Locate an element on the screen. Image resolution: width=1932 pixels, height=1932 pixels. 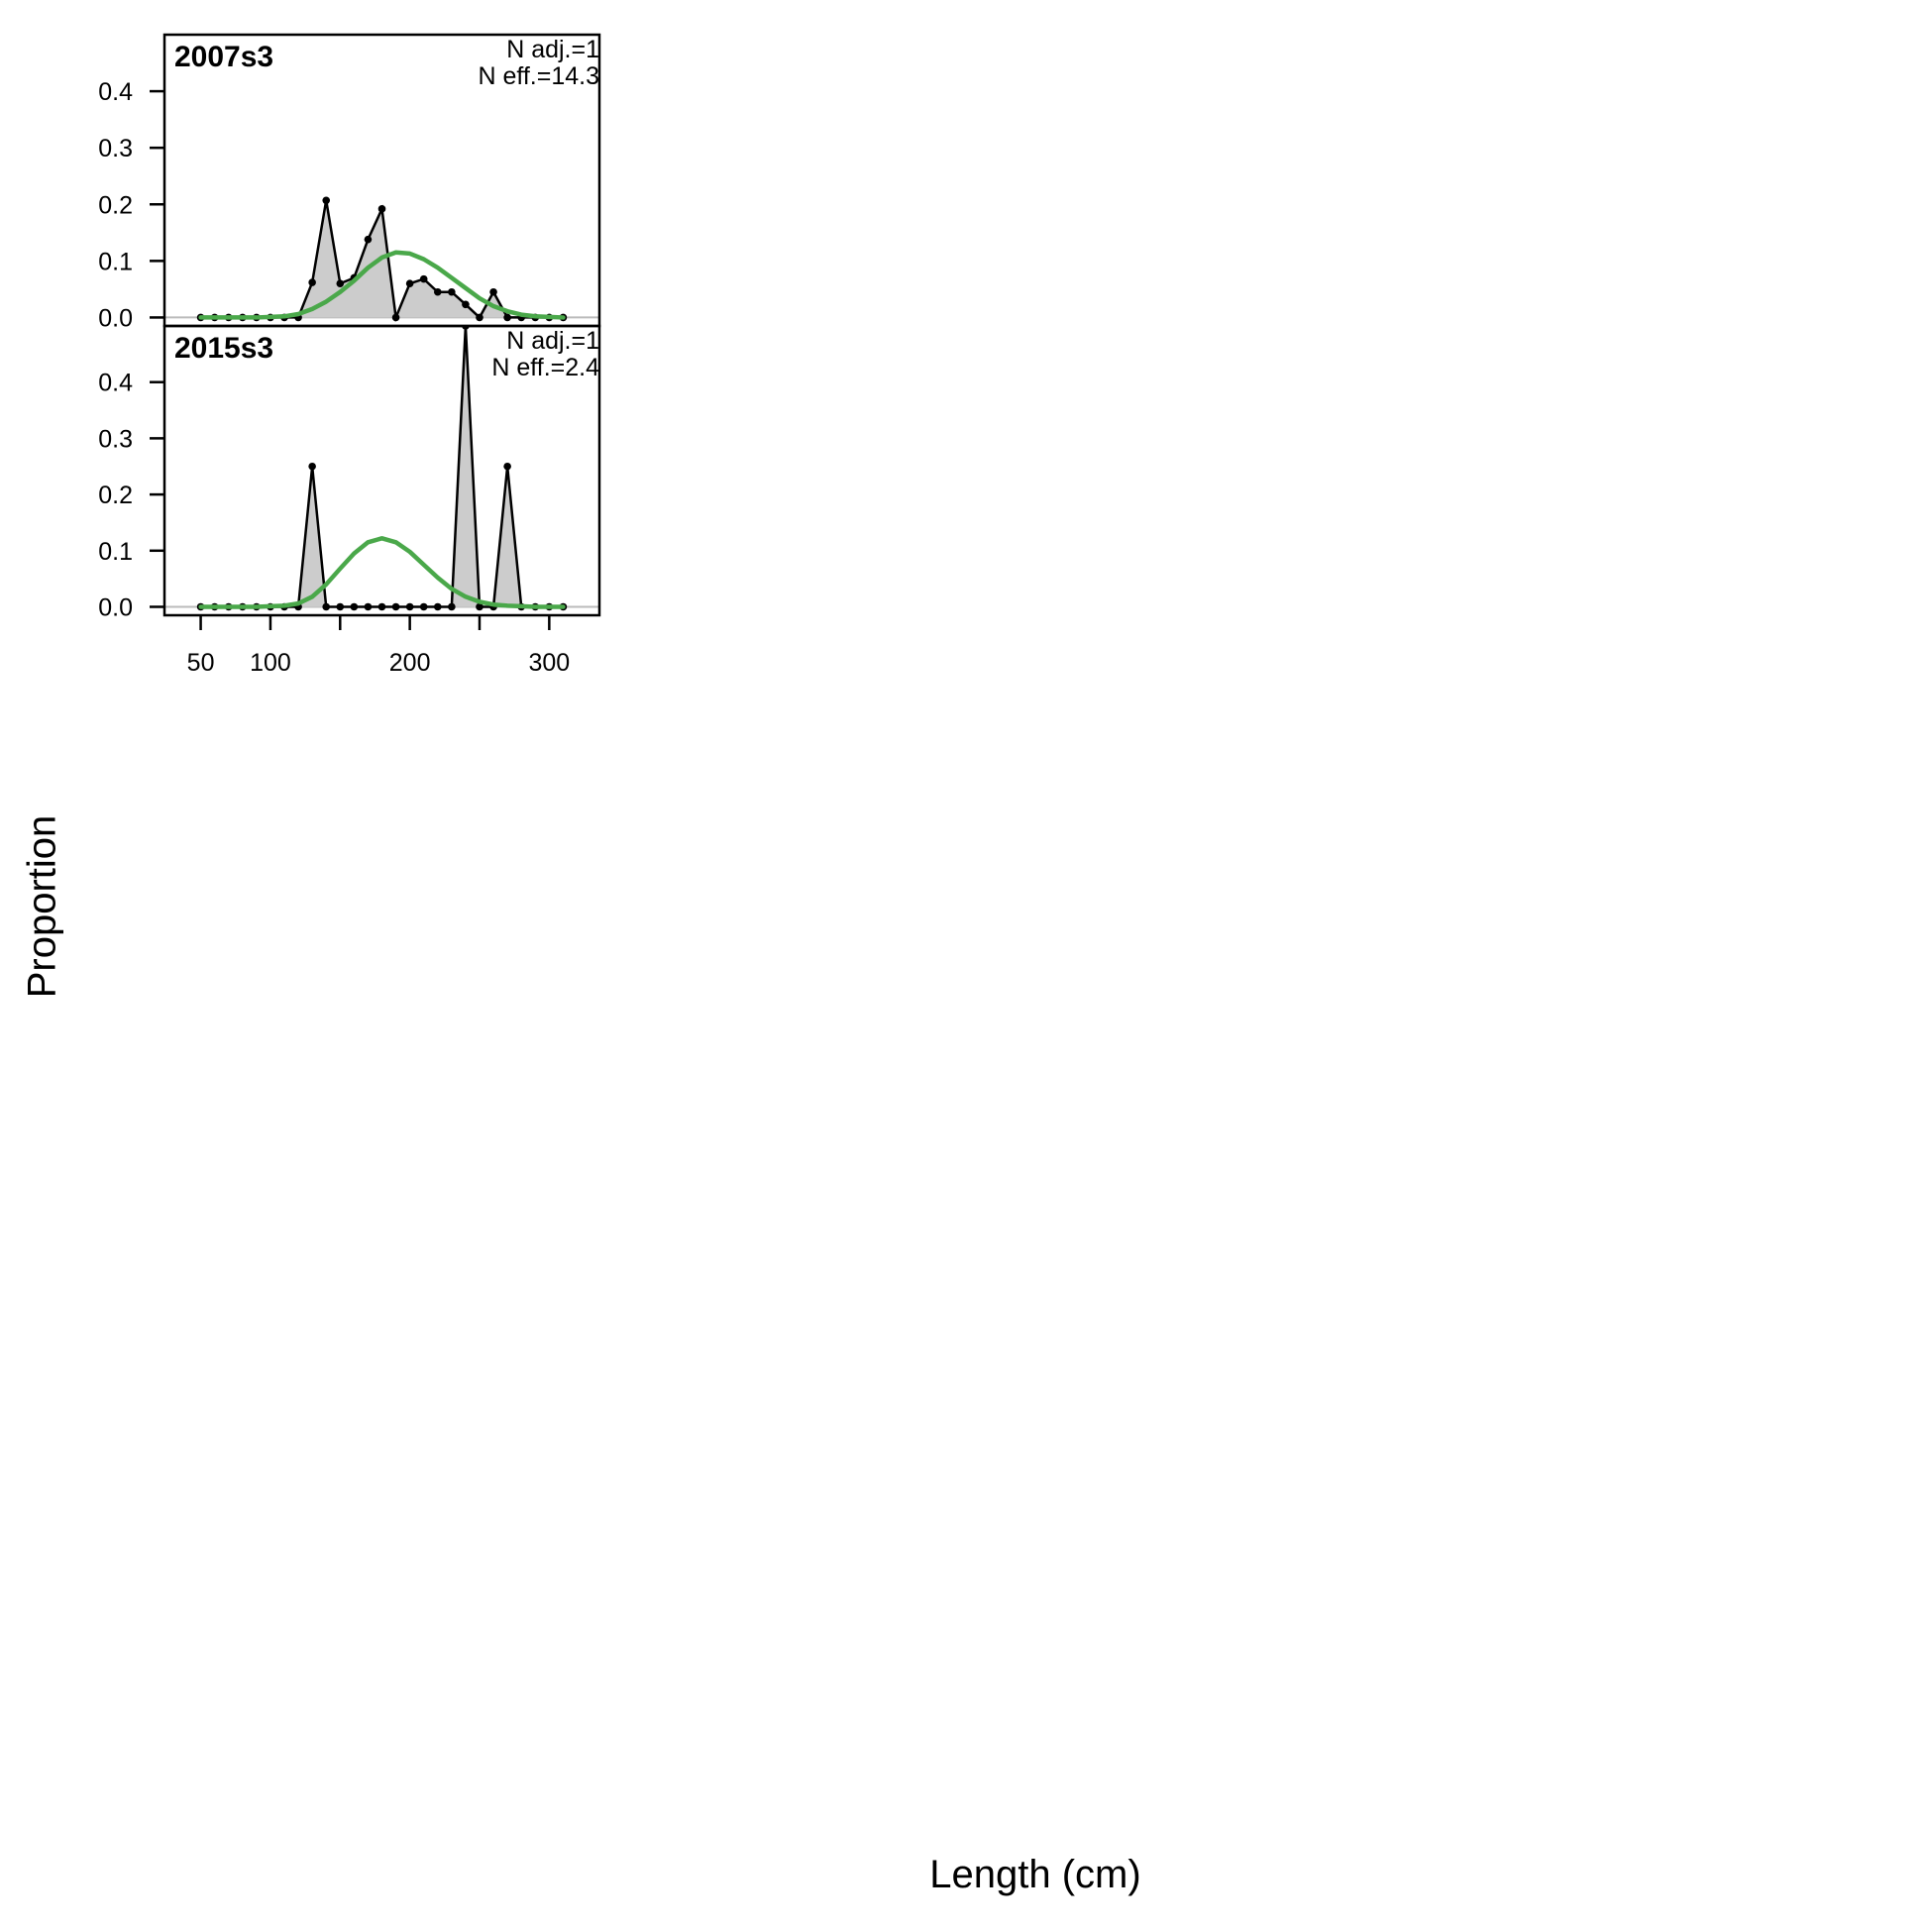
y-axis-title: Proportion is located at coordinates (42, 907).